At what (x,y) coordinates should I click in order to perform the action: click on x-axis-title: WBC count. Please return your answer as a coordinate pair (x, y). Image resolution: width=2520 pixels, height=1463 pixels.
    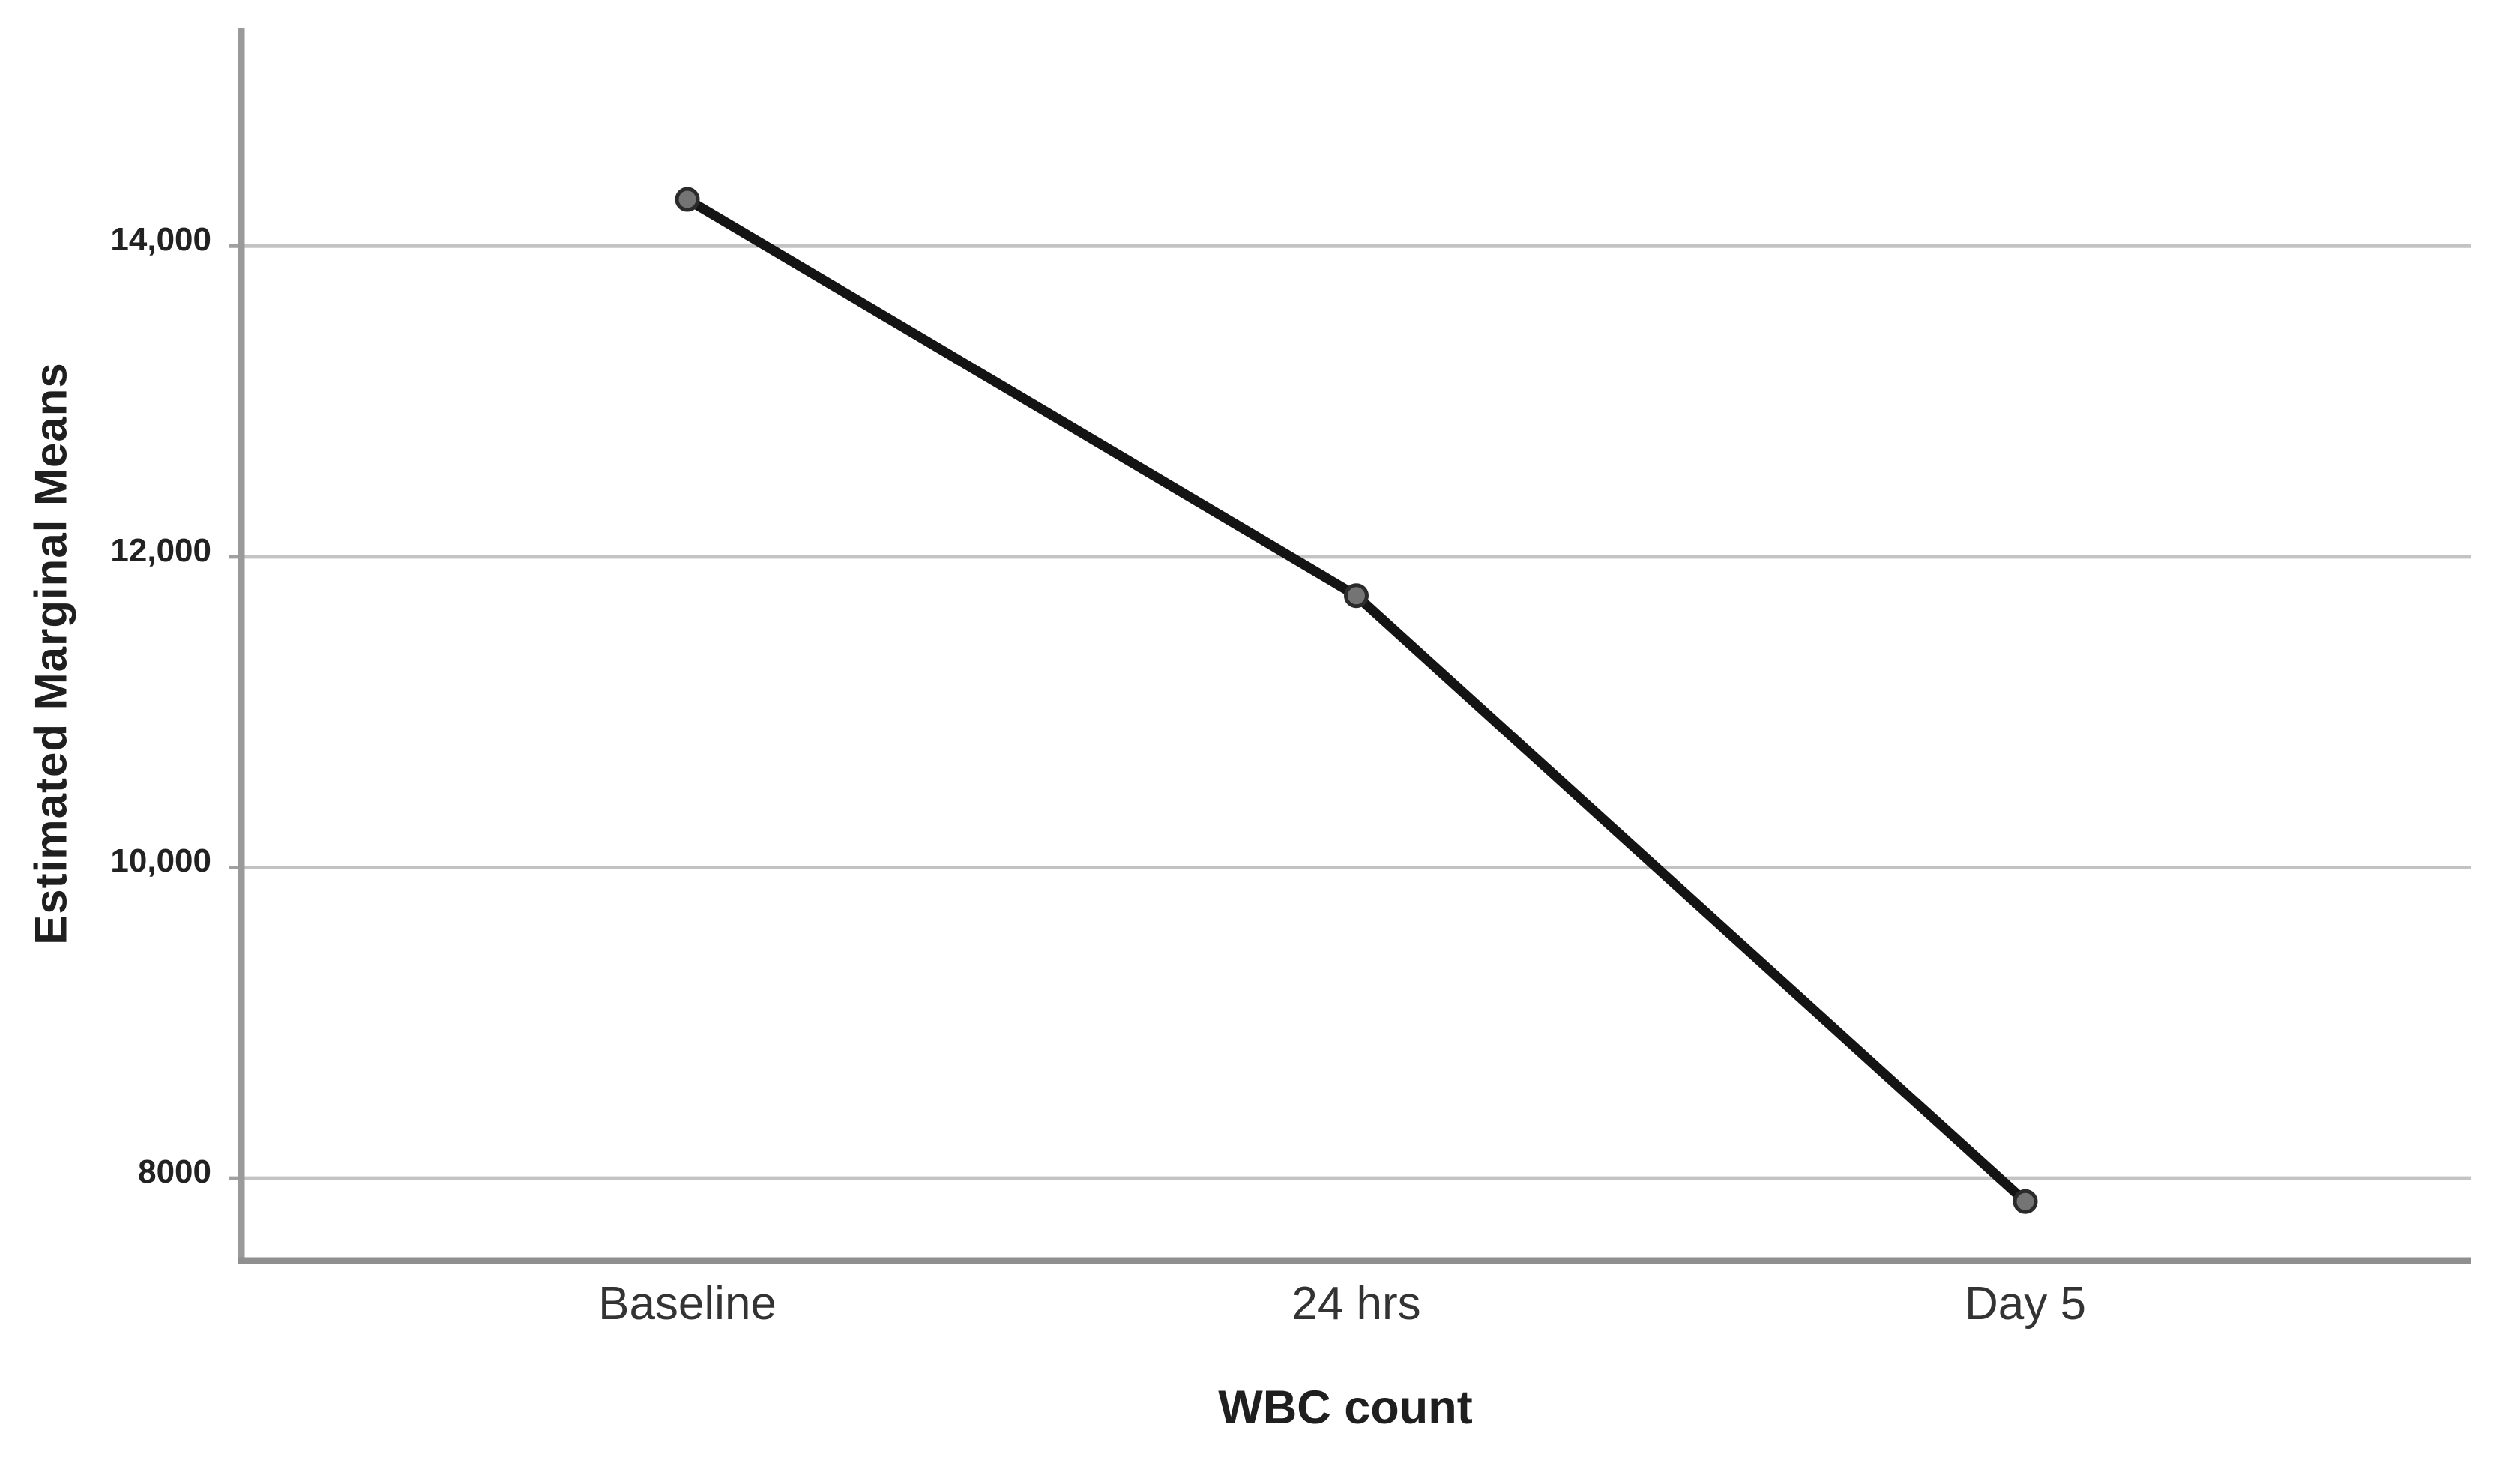
    Looking at the image, I should click on (1345, 1407).